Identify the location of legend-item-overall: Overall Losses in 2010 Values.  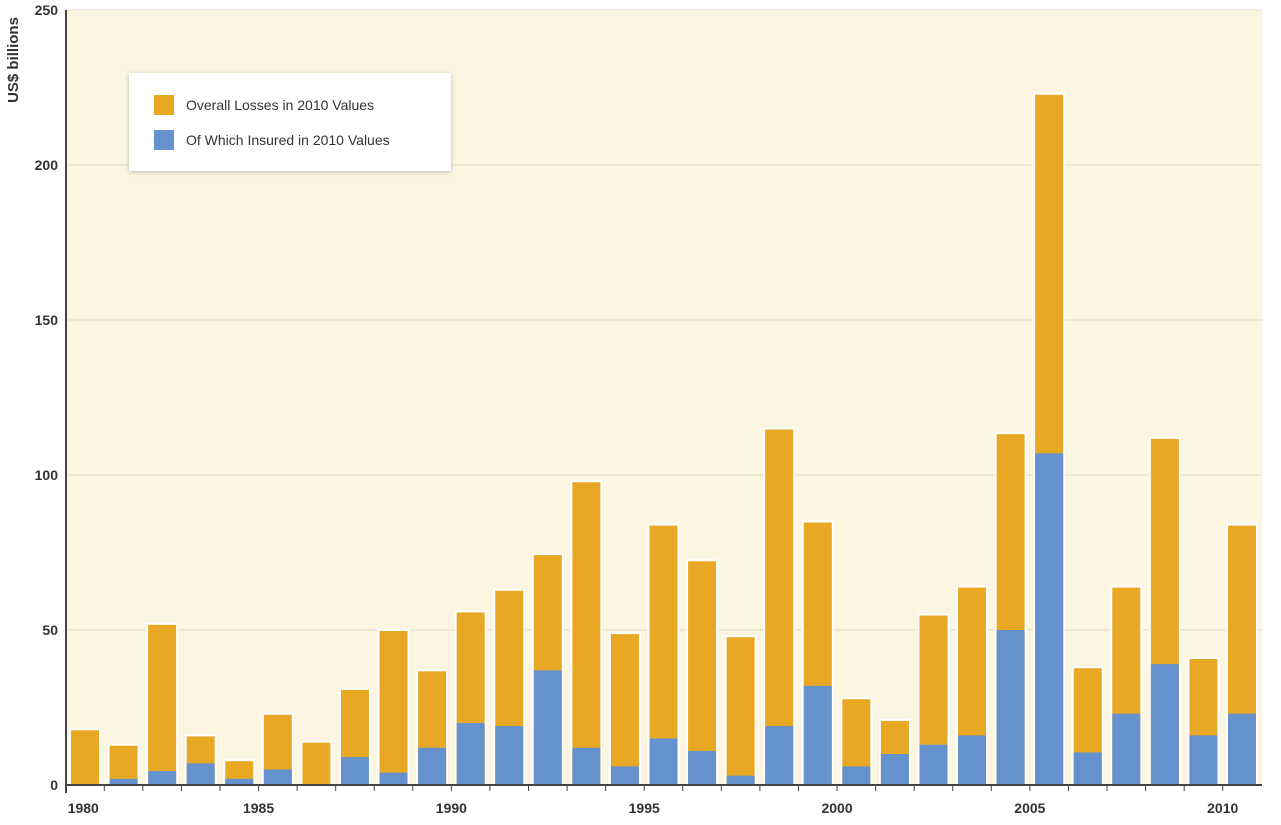
(264, 105).